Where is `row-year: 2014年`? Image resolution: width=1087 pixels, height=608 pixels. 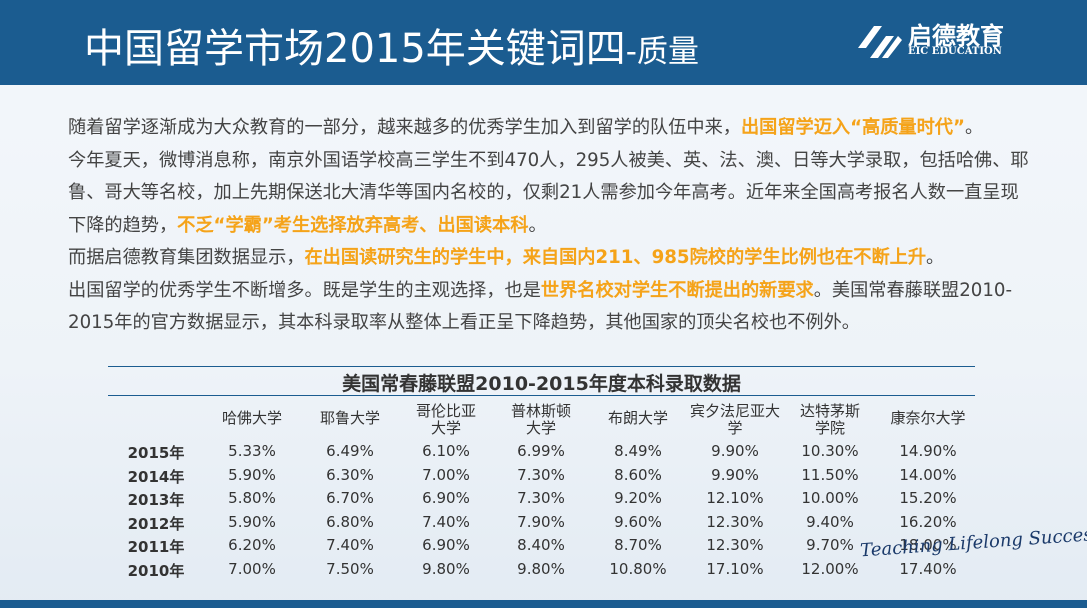
row-year: 2014年 is located at coordinates (156, 476).